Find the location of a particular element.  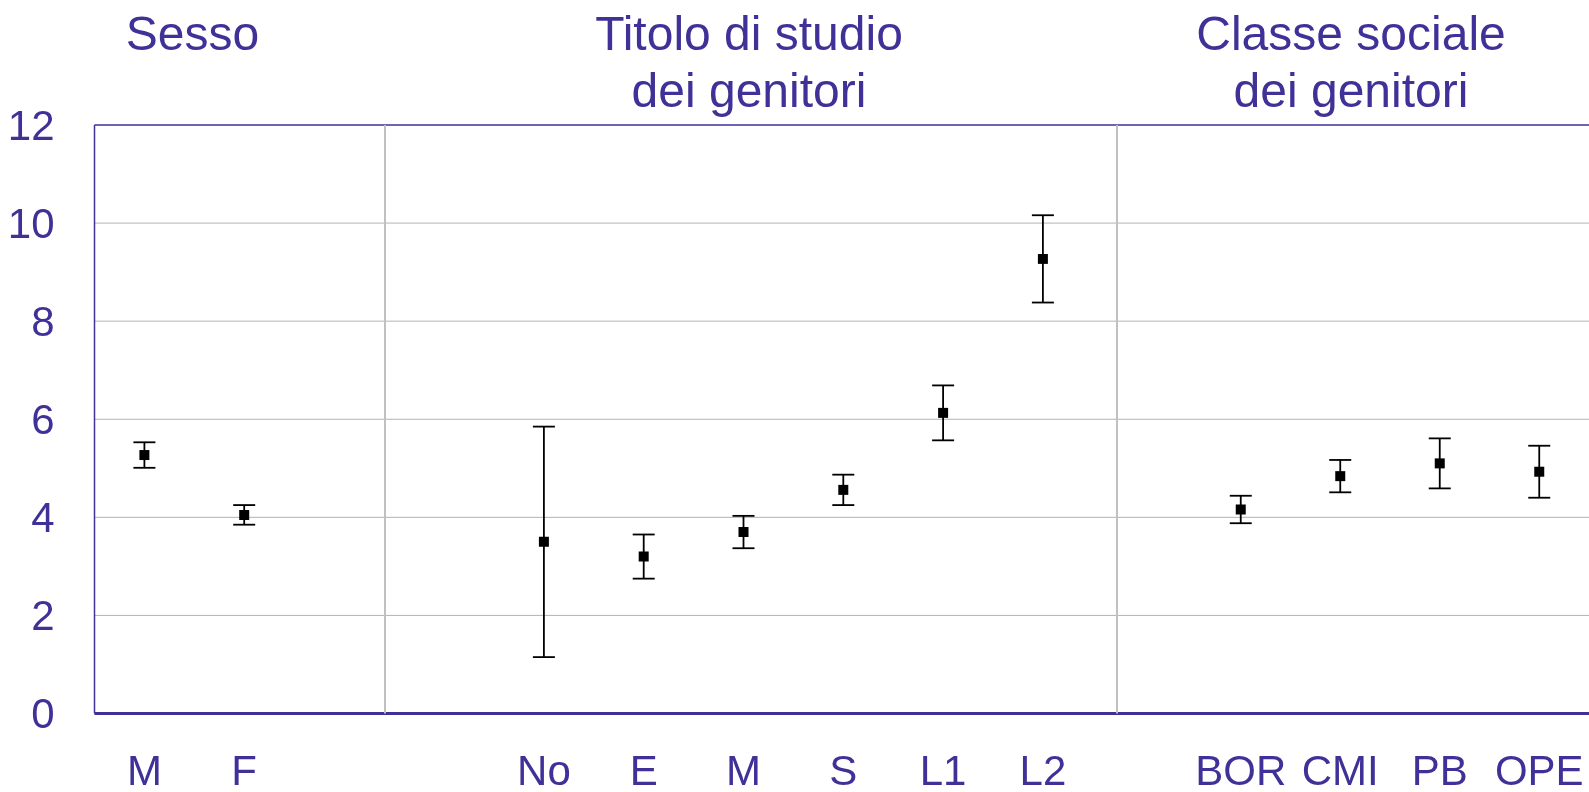

x-tick-label: L1 is located at coordinates (943, 769).